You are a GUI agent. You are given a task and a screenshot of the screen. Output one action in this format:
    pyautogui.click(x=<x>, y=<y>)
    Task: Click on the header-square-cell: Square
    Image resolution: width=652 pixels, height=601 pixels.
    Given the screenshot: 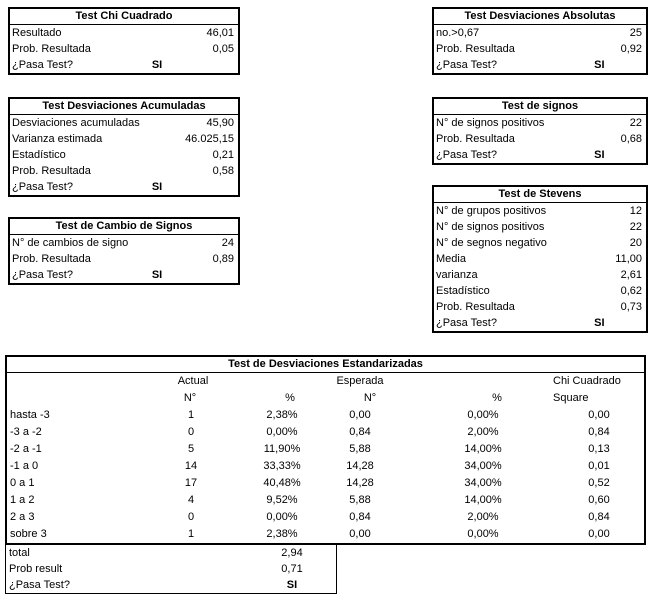 What is the action you would take?
    pyautogui.click(x=571, y=398)
    